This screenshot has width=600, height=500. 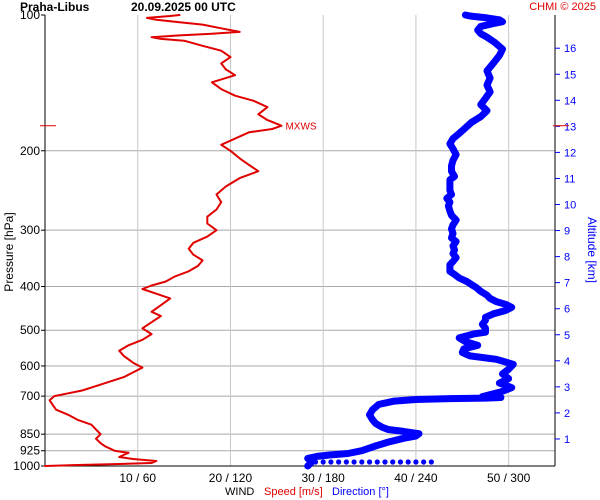 I want to click on pressure-tick-label: 700, so click(x=30, y=396).